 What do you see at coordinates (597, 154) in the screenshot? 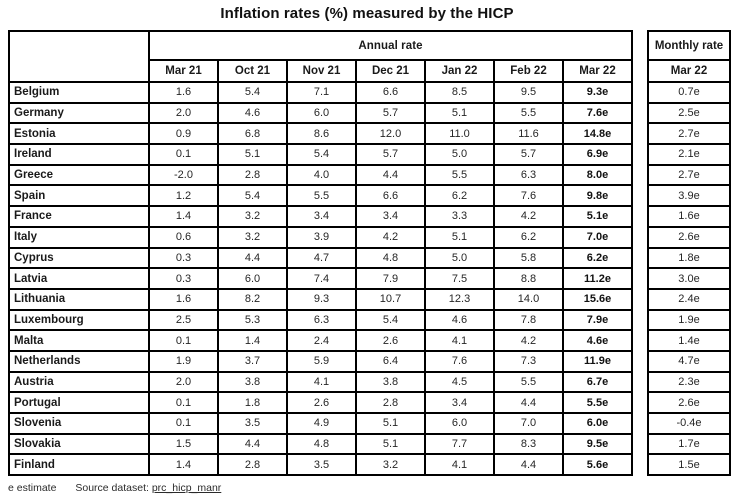
I see `annual-value-cell: 6.9e` at bounding box center [597, 154].